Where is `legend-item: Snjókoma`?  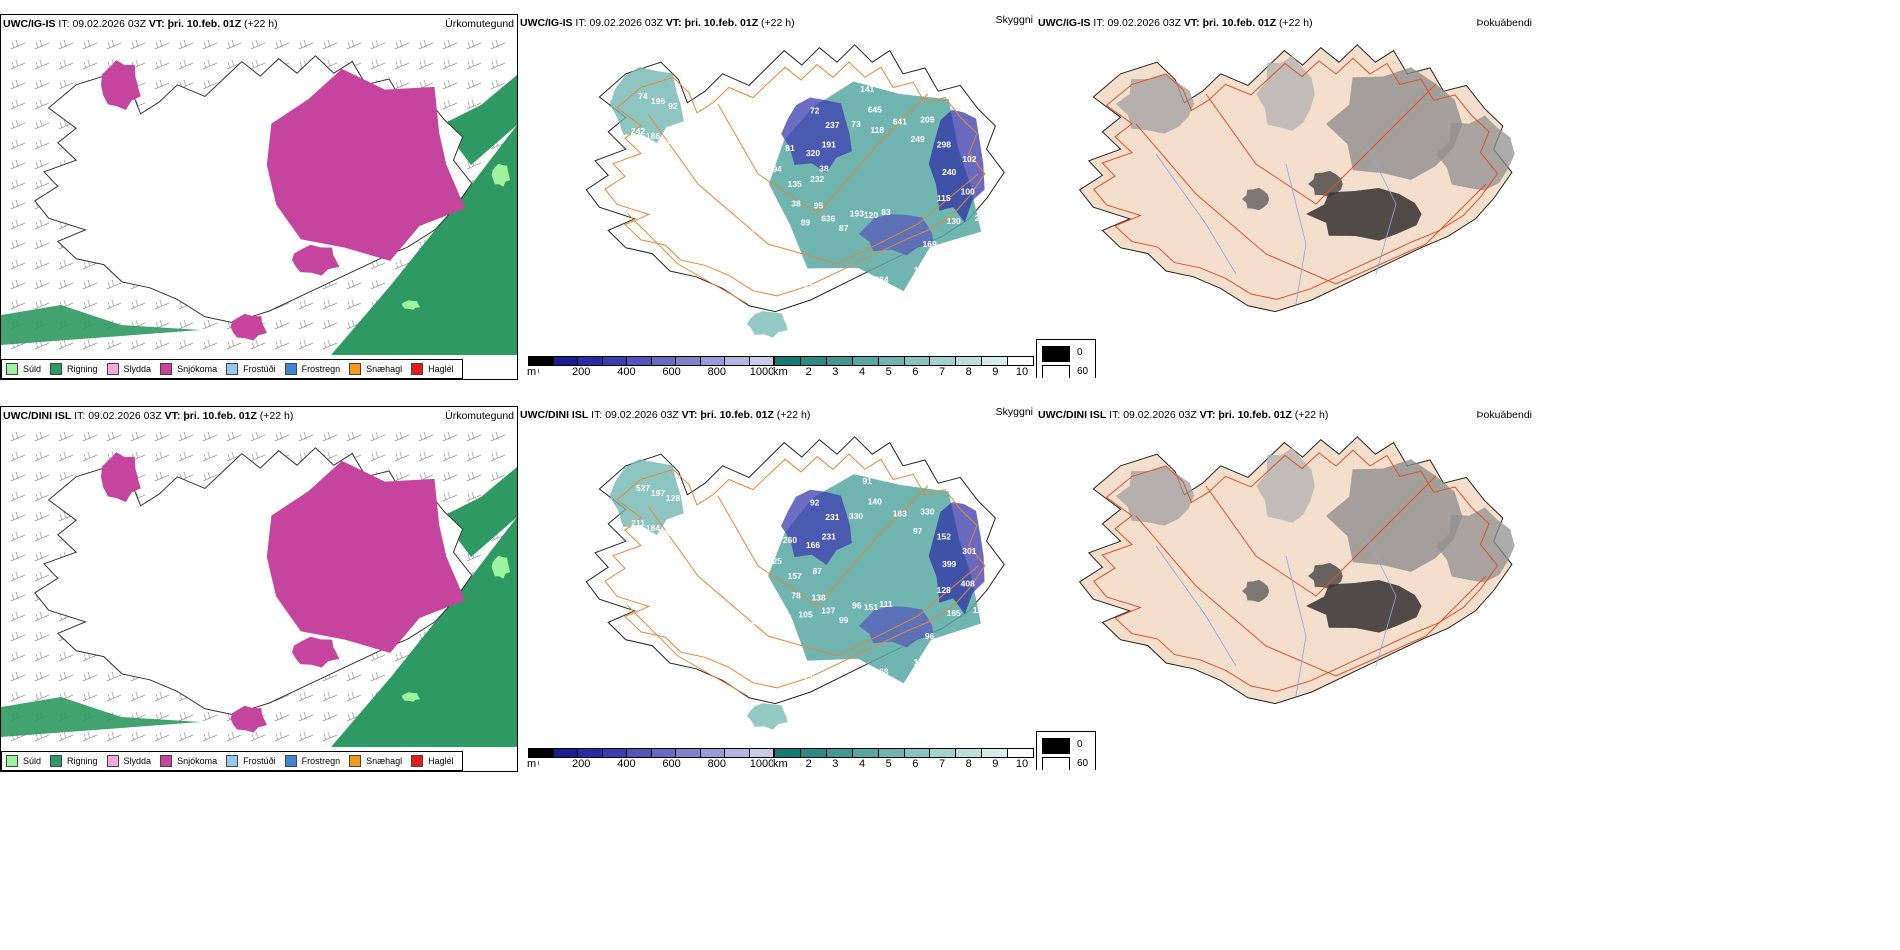
legend-item: Snjókoma is located at coordinates (188, 761).